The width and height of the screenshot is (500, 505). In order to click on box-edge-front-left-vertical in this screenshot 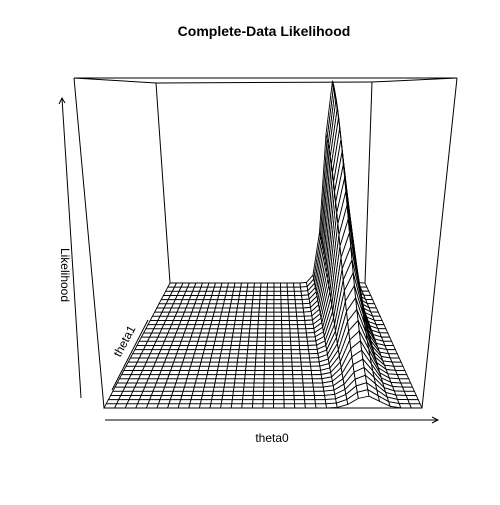, I will do `click(89, 243)`.